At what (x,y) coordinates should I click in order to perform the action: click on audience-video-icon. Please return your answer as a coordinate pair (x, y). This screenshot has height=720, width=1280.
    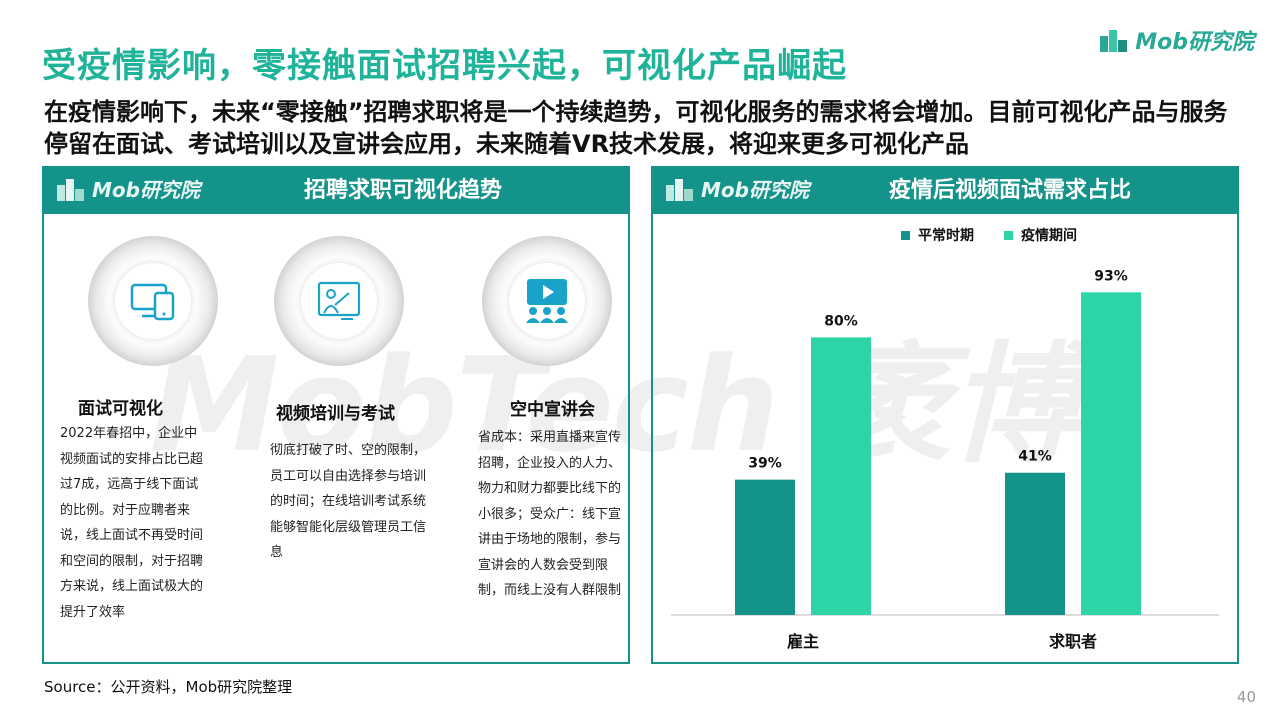
    Looking at the image, I should click on (547, 301).